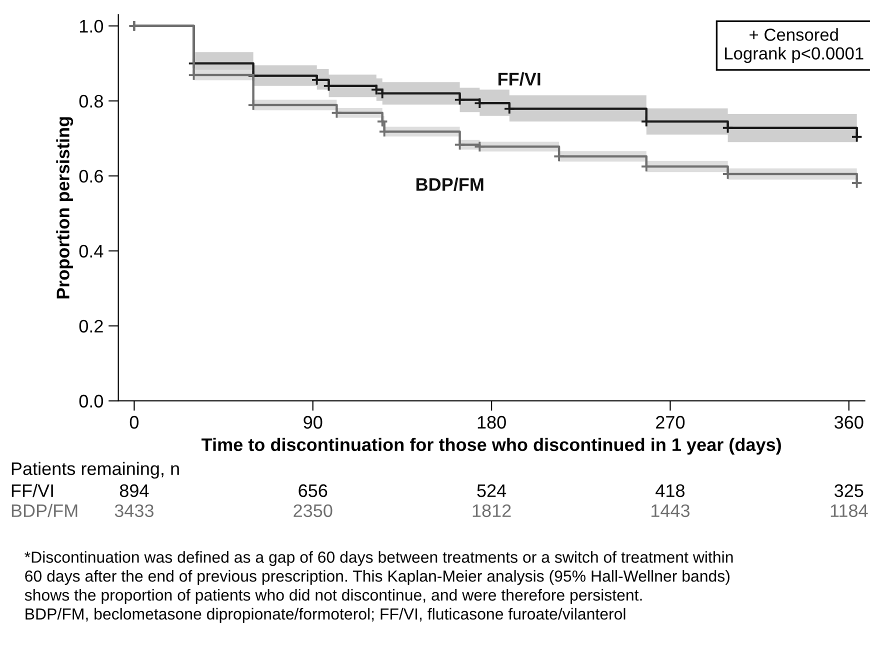 The height and width of the screenshot is (667, 870). I want to click on series-label: BDP/FM, so click(450, 185).